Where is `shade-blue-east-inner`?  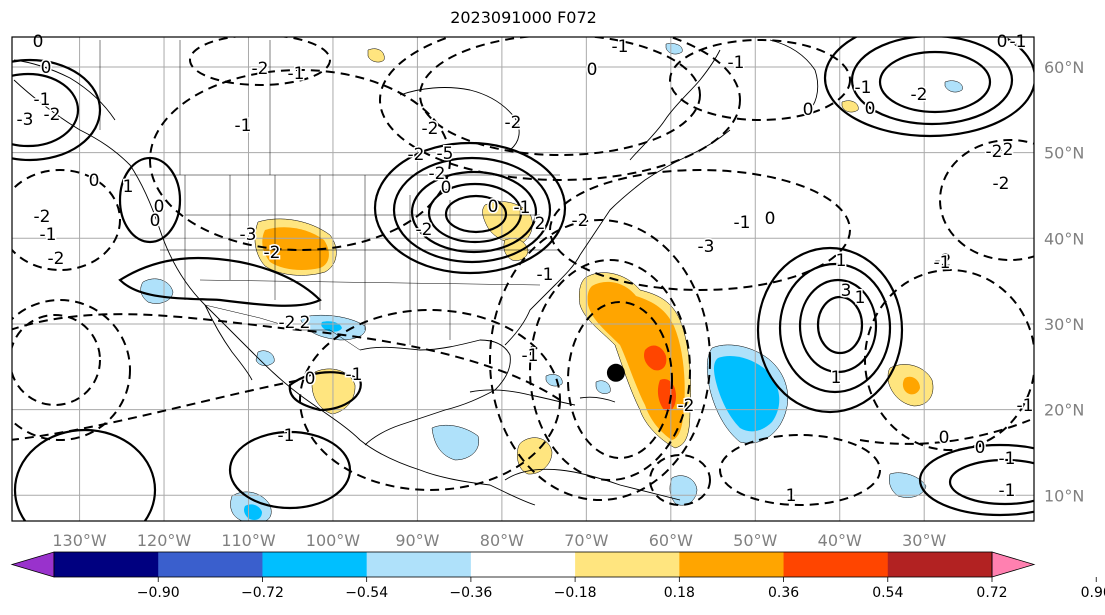 shade-blue-east-inner is located at coordinates (746, 393).